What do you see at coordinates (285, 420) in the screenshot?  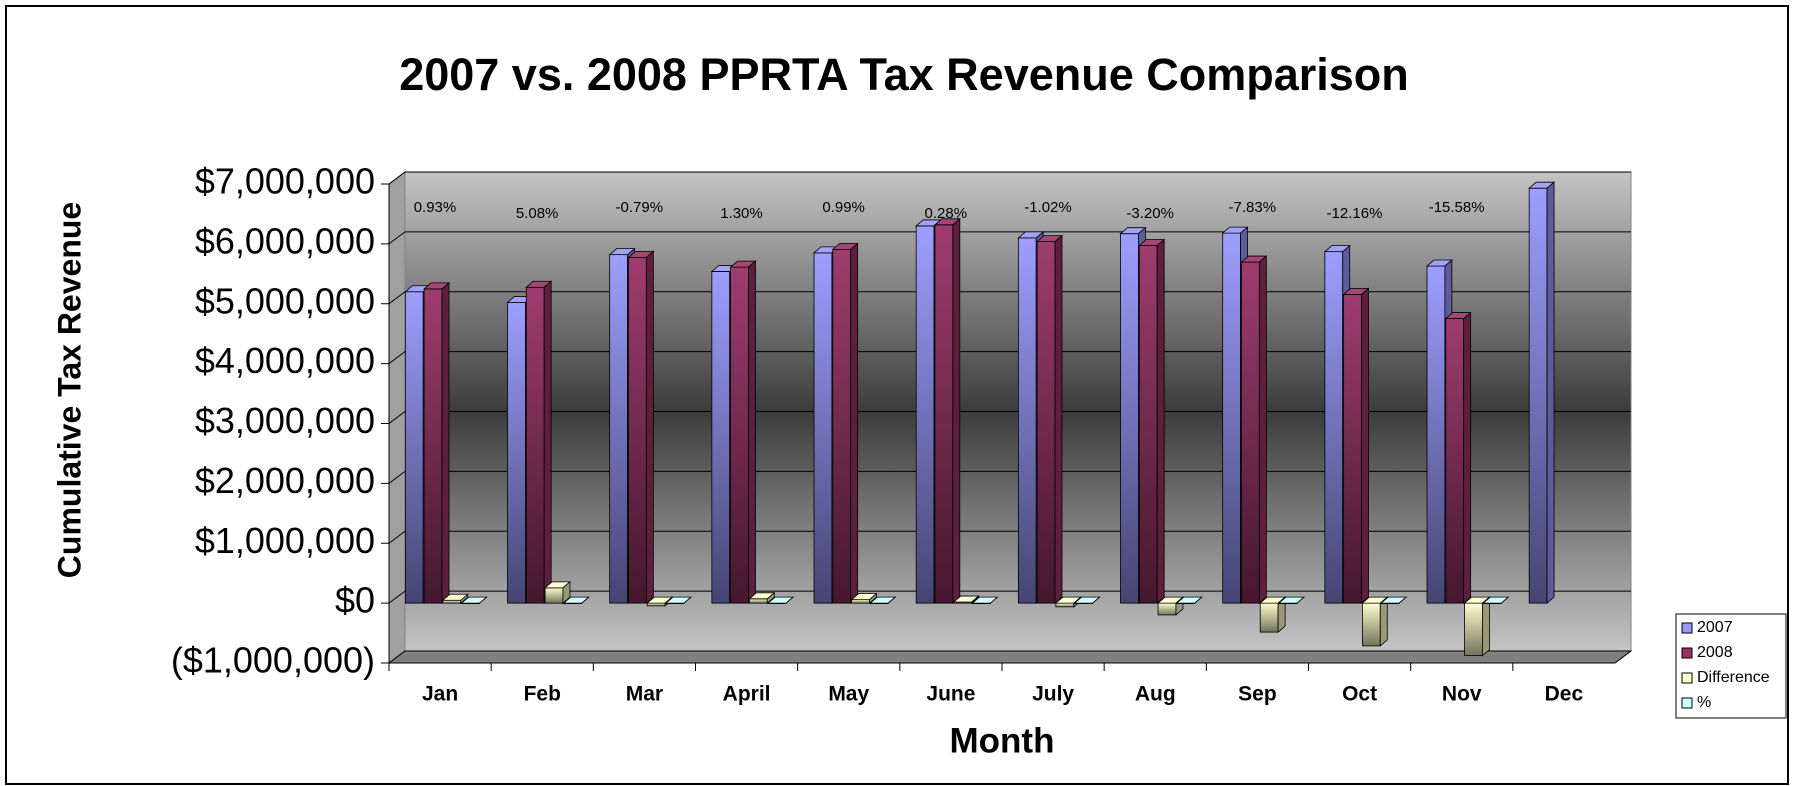 I see `y-tick-label: $3,000,000` at bounding box center [285, 420].